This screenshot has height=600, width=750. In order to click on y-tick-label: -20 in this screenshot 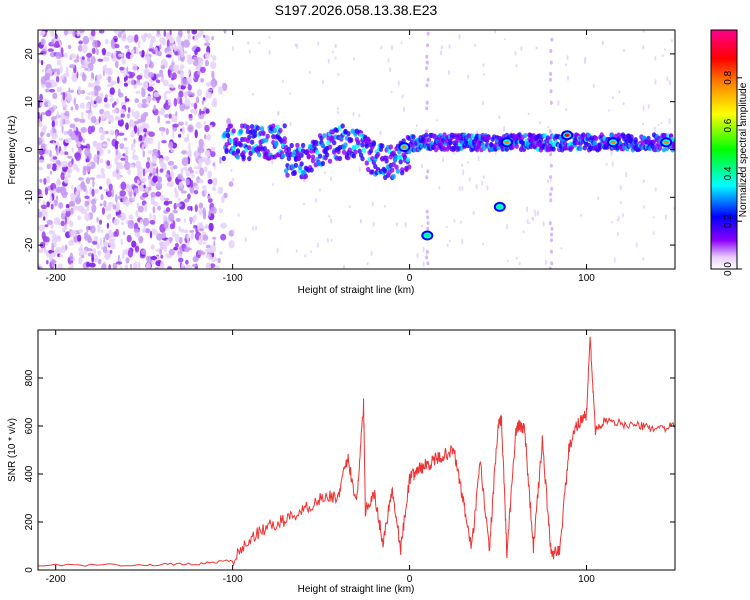, I will do `click(29, 244)`.